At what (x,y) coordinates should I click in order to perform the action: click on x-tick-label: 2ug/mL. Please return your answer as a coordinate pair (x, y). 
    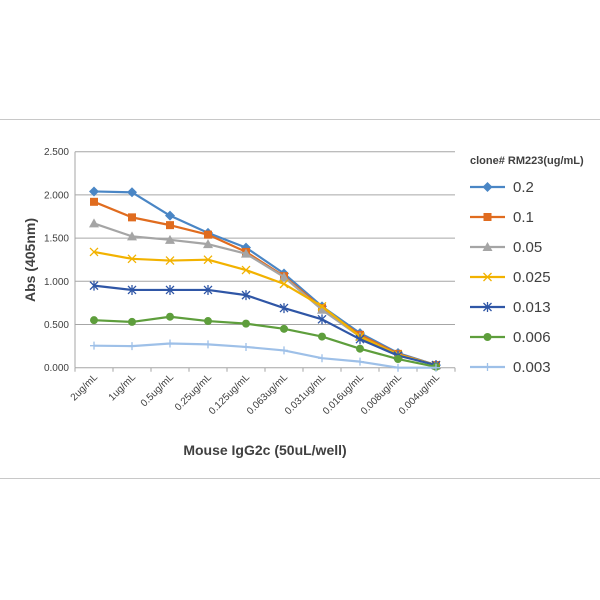
    Looking at the image, I should click on (85, 388).